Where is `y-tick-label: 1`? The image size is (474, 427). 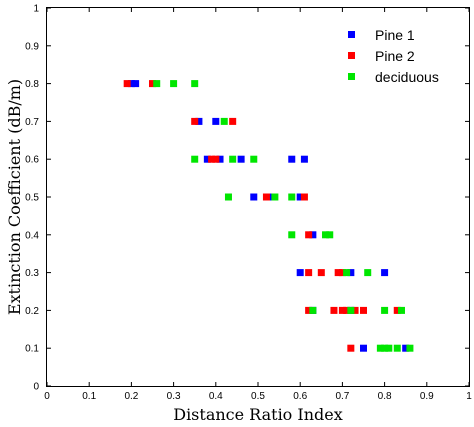 y-tick-label: 1 is located at coordinates (36, 9).